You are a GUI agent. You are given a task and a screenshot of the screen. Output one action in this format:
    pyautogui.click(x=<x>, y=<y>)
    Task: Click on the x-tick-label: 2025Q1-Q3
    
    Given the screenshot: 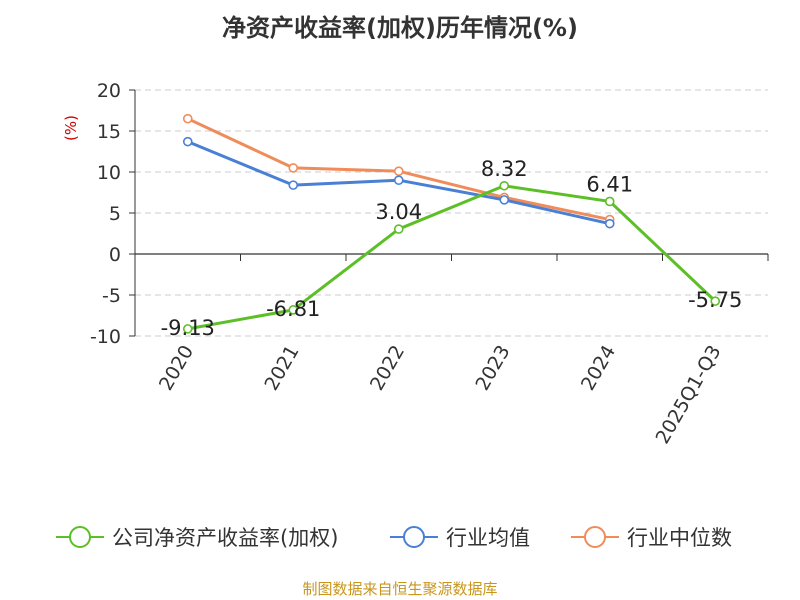 What is the action you would take?
    pyautogui.click(x=689, y=395)
    